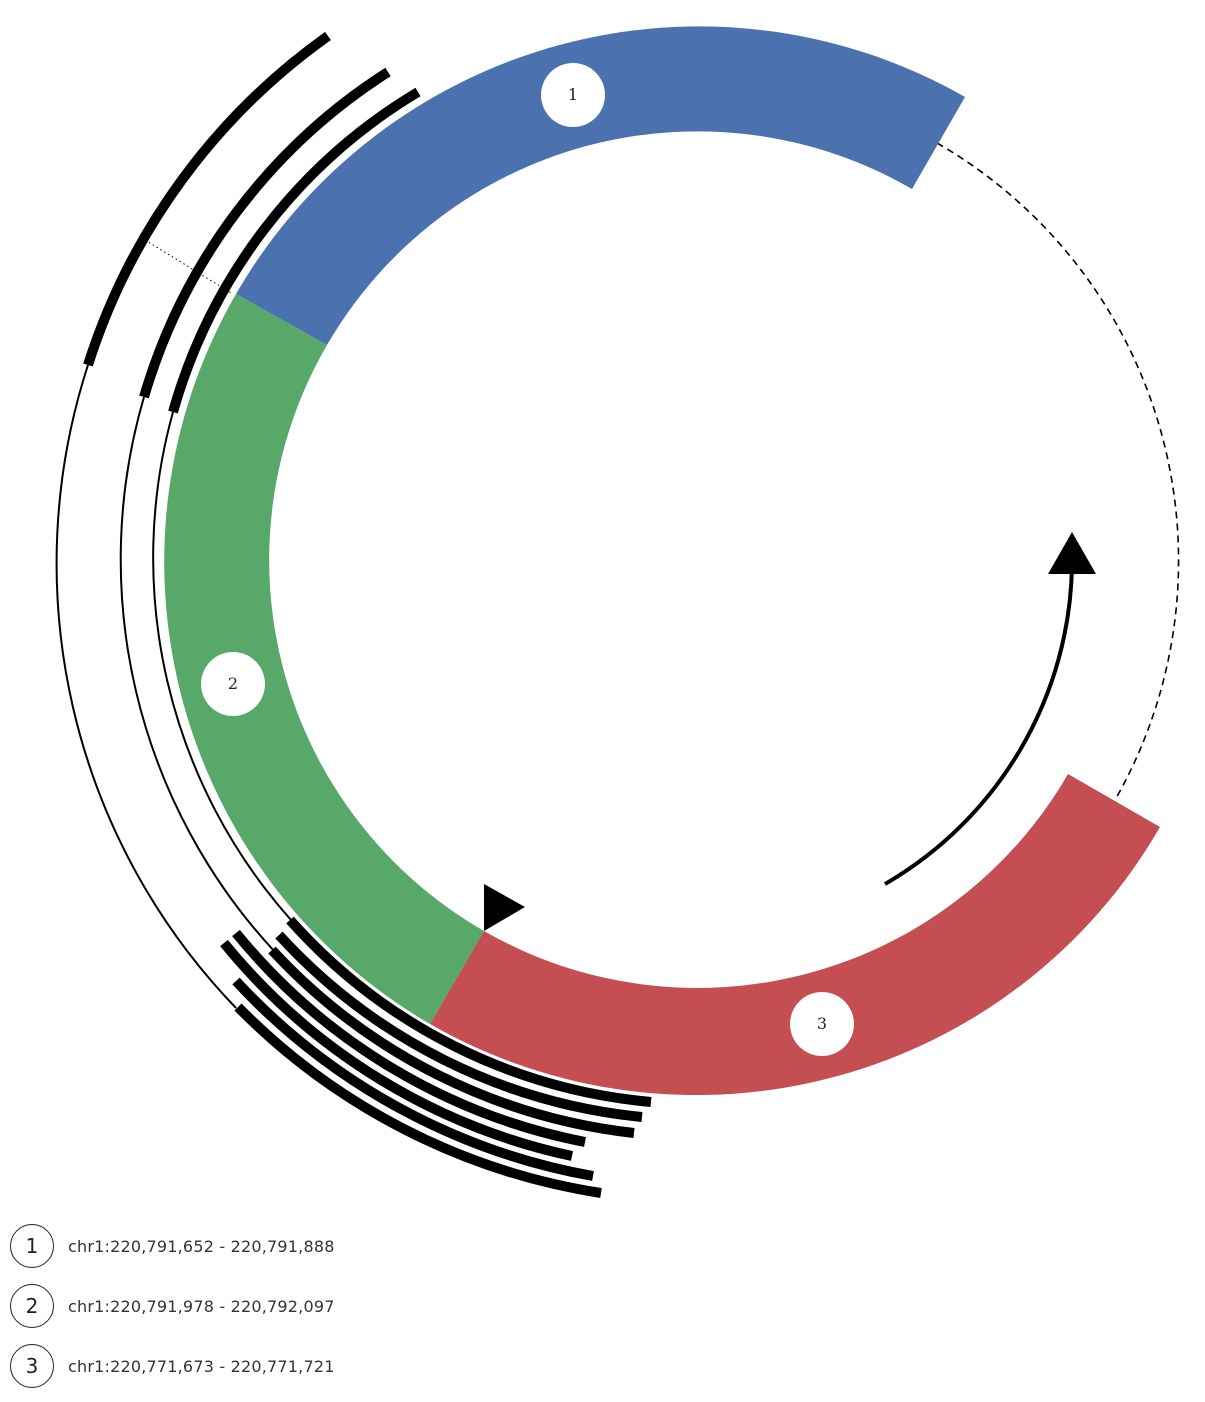 The width and height of the screenshot is (1205, 1402). What do you see at coordinates (189, 267) in the screenshot?
I see `dotted-connector` at bounding box center [189, 267].